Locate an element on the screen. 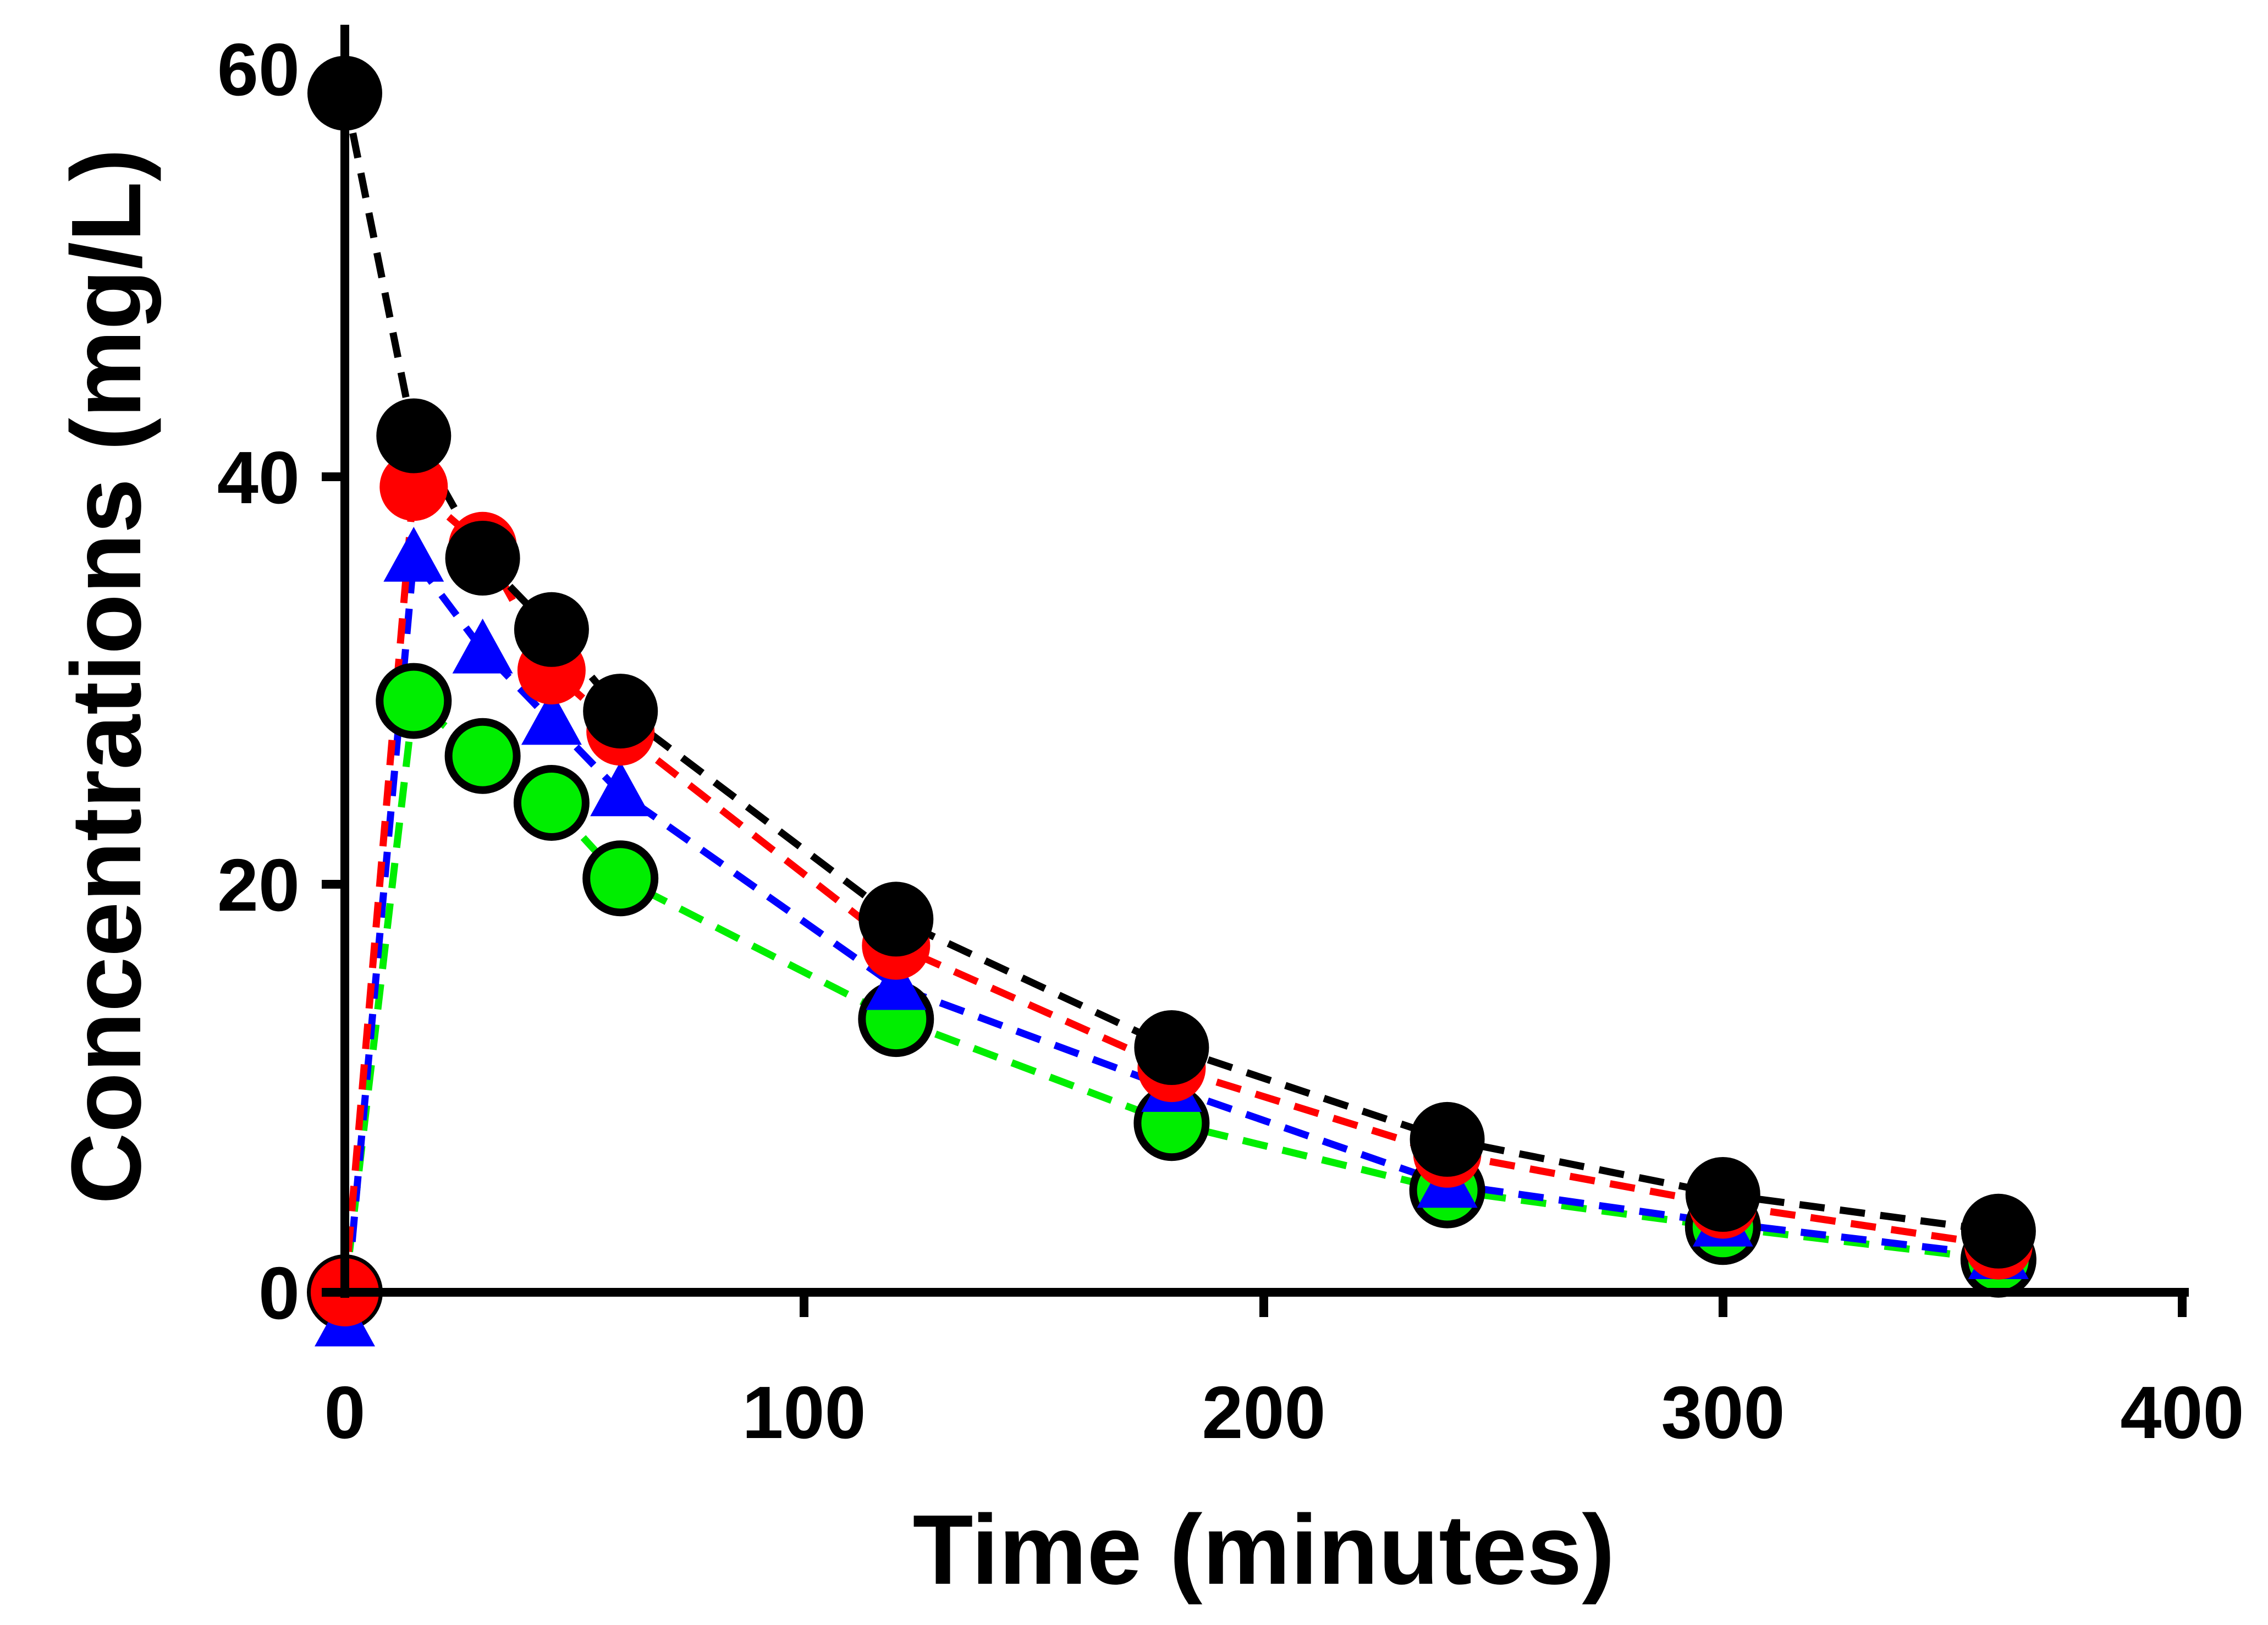 The width and height of the screenshot is (2268, 1625). x-tick-label: 400 is located at coordinates (2182, 1412).